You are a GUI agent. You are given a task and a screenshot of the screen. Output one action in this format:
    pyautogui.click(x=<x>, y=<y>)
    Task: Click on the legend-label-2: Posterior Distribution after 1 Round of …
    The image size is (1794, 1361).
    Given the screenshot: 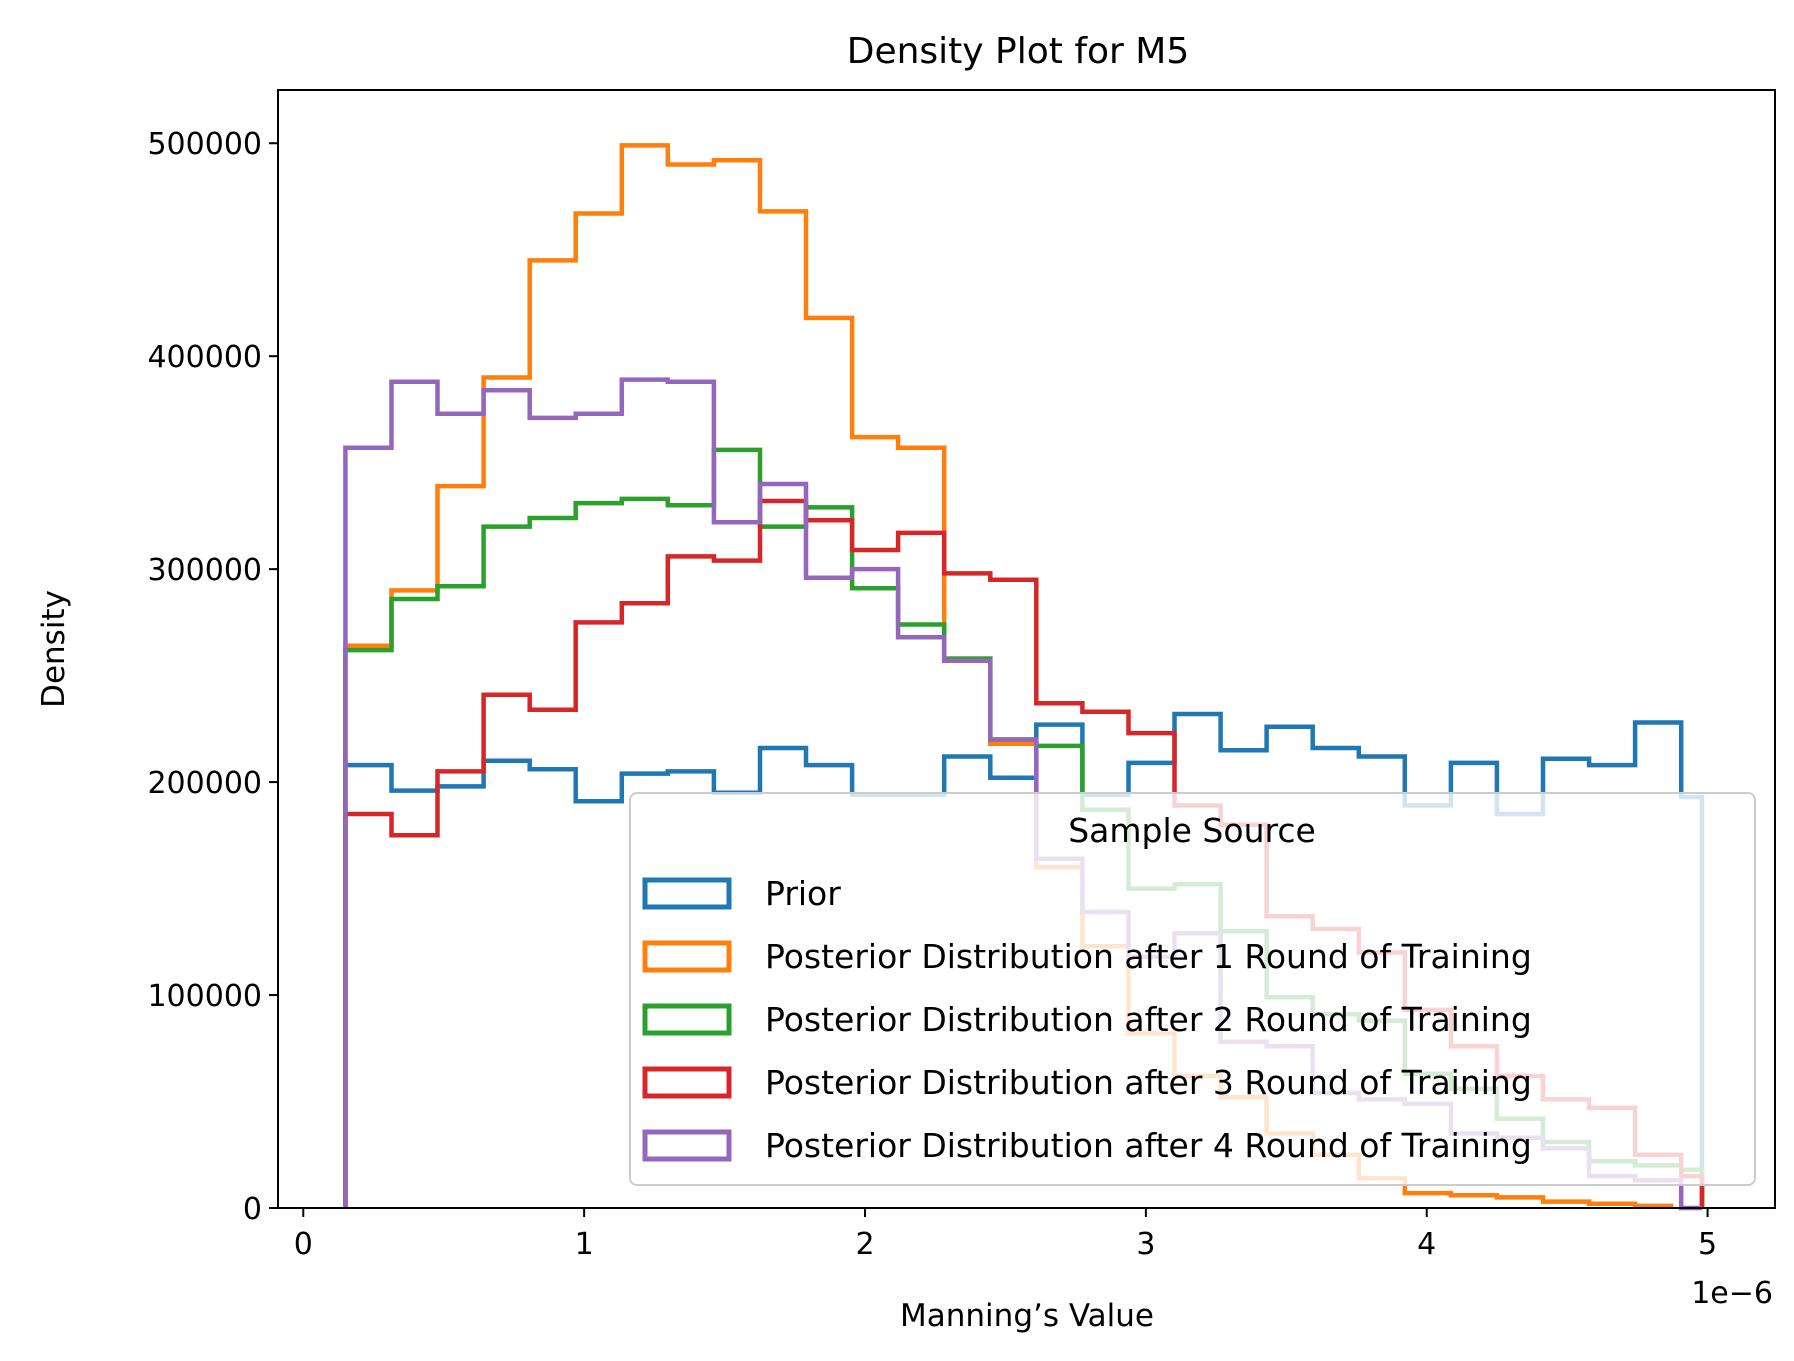 What is the action you would take?
    pyautogui.click(x=1148, y=956)
    